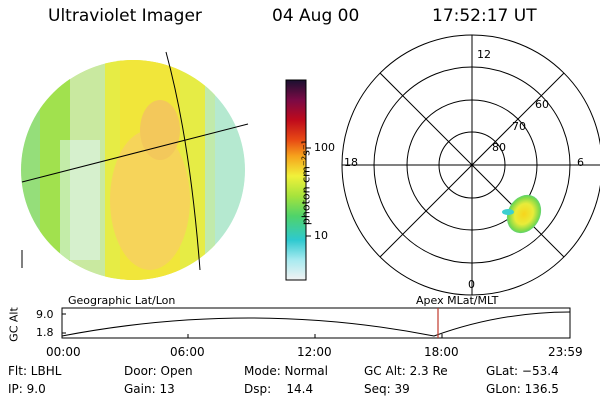 This screenshot has width=600, height=400. Describe the element at coordinates (45, 314) in the screenshot. I see `y-tick-9: 9.0` at that location.